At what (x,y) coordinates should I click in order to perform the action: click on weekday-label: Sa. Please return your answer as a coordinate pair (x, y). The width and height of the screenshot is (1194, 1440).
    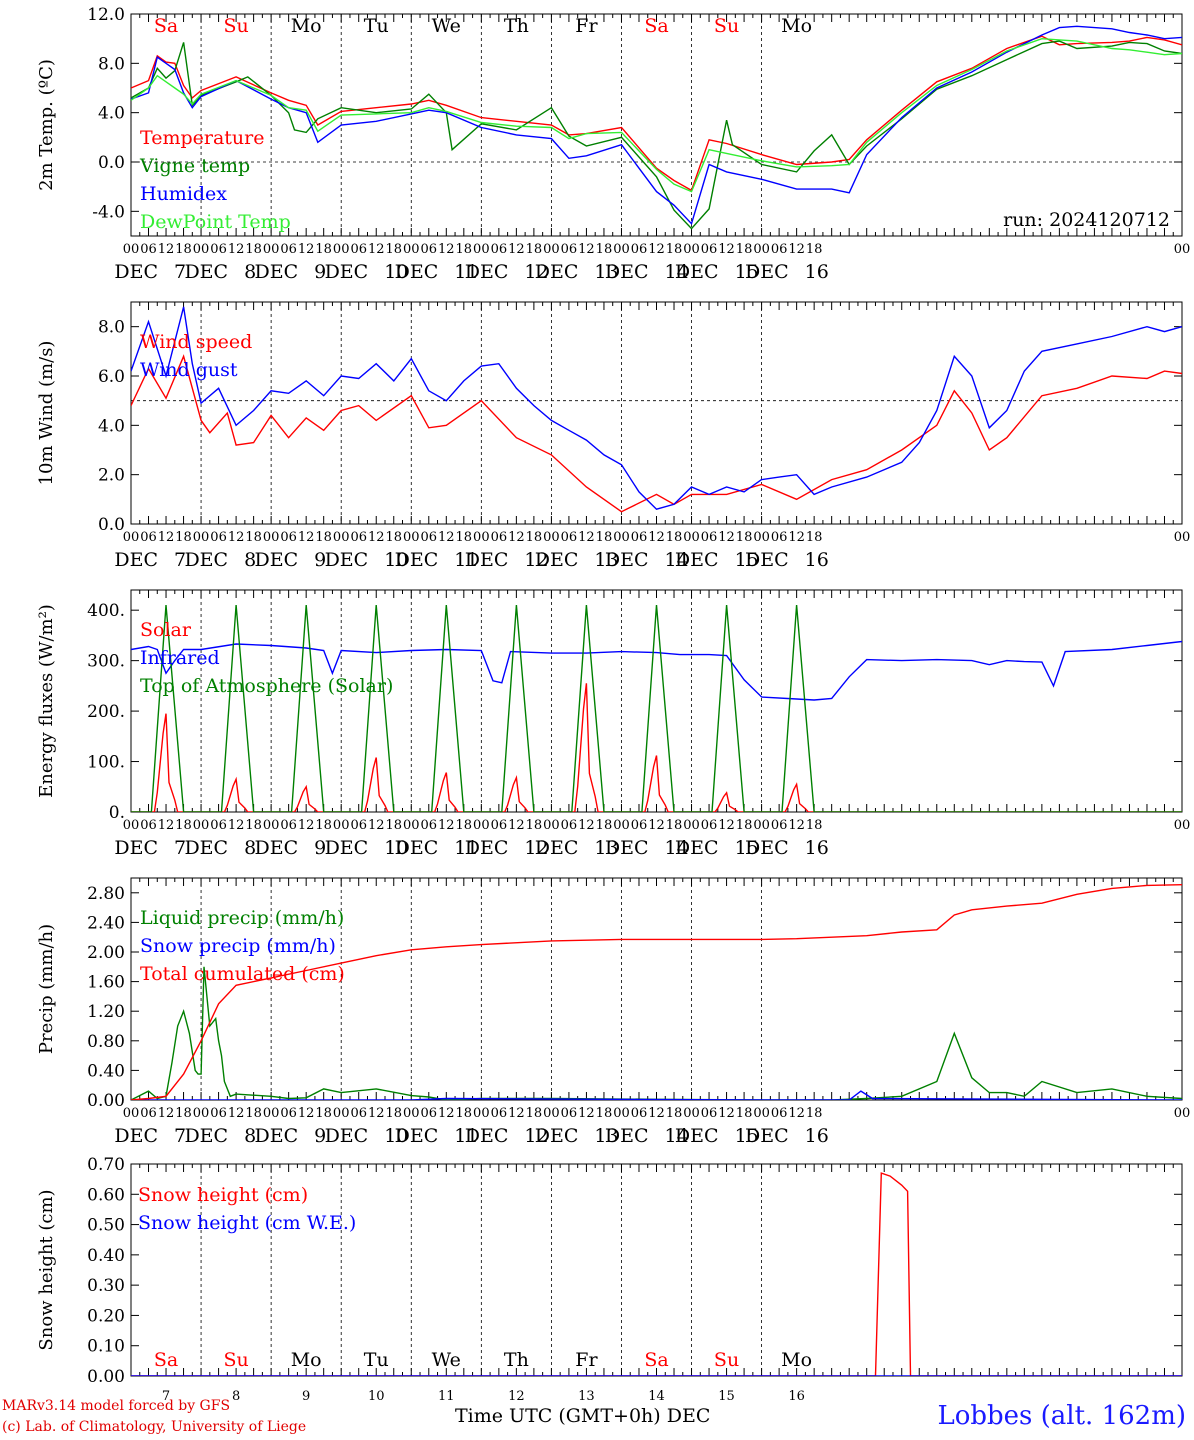
    Looking at the image, I should click on (166, 26).